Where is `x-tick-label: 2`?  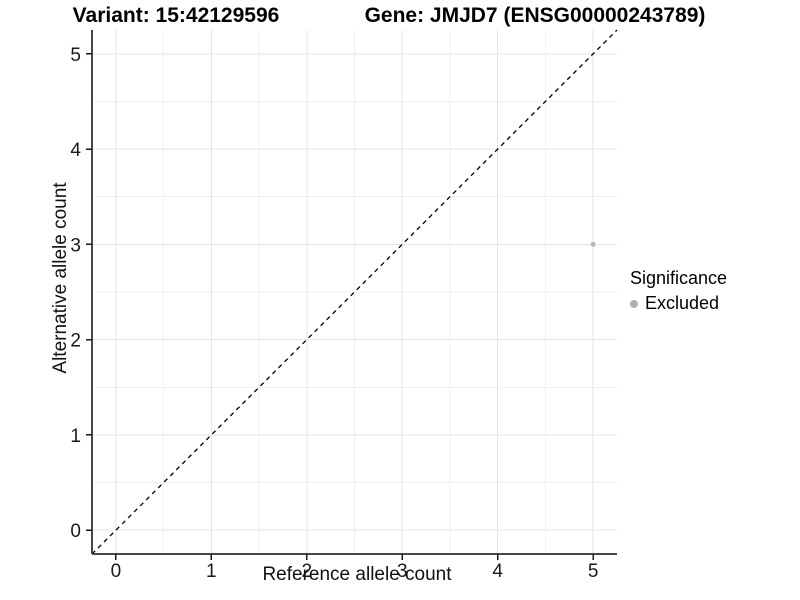 x-tick-label: 2 is located at coordinates (306, 571).